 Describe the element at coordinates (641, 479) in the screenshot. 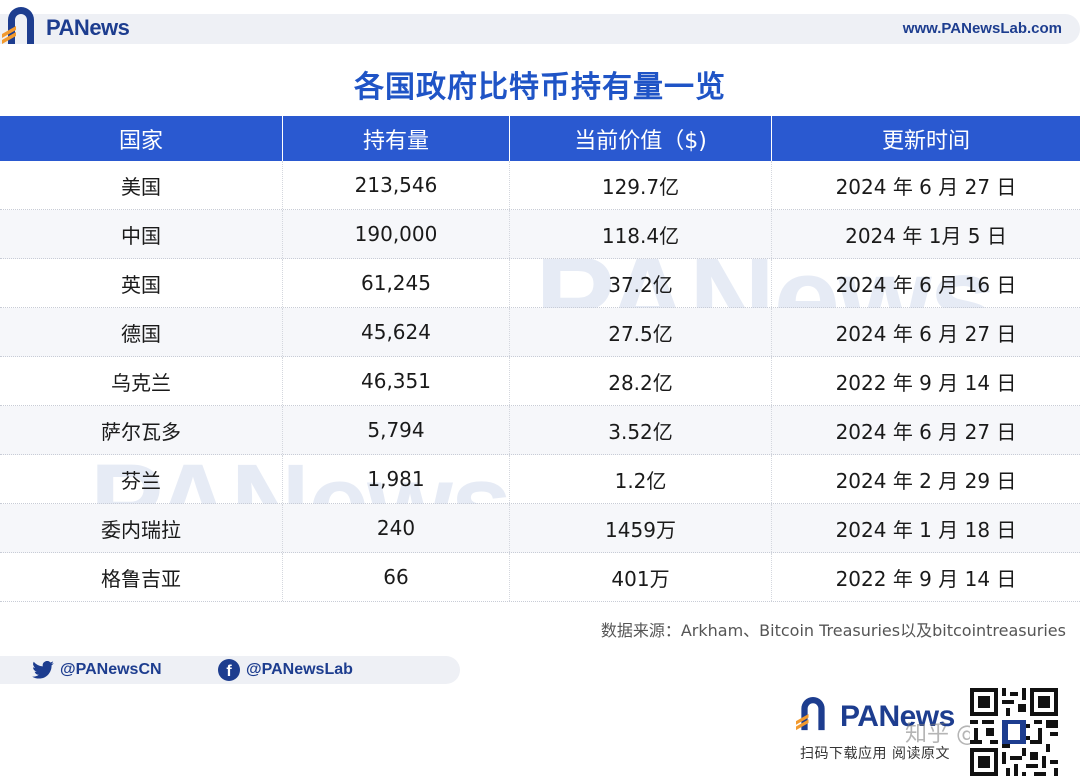

I see `value-cell: 1.2亿` at that location.